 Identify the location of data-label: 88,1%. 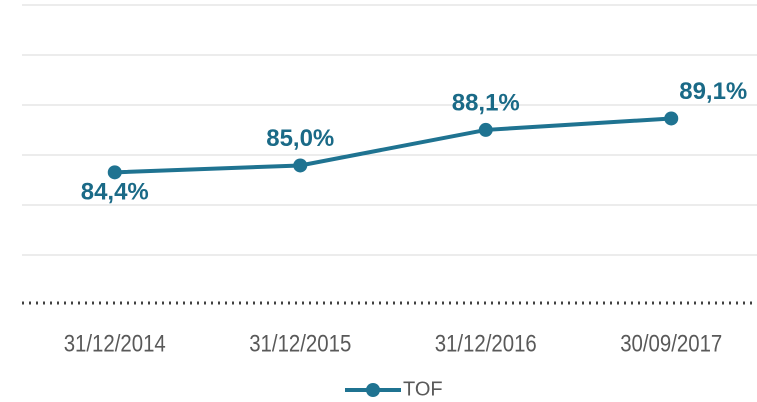
(486, 102).